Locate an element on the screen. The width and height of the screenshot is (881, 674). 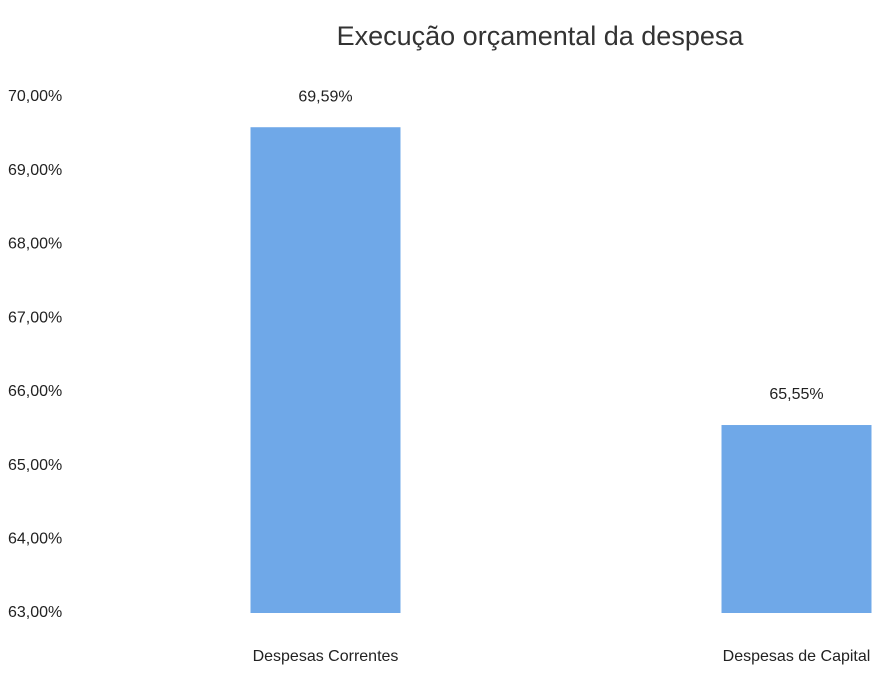
chart-title: Execução orçamental da despesa is located at coordinates (541, 36).